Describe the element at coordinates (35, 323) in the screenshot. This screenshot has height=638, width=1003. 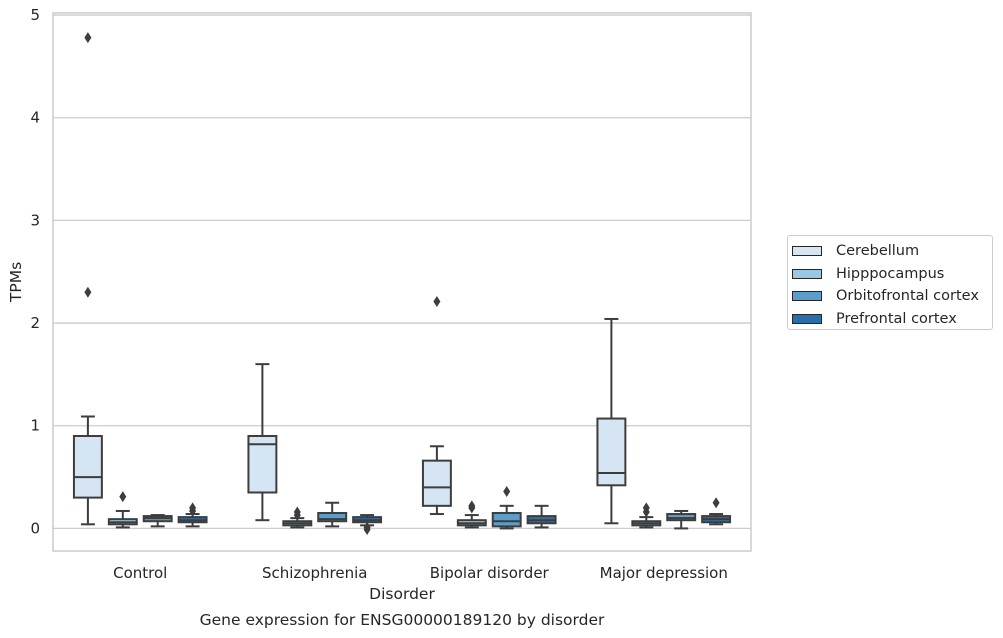
I see `y-tick-label: 2` at that location.